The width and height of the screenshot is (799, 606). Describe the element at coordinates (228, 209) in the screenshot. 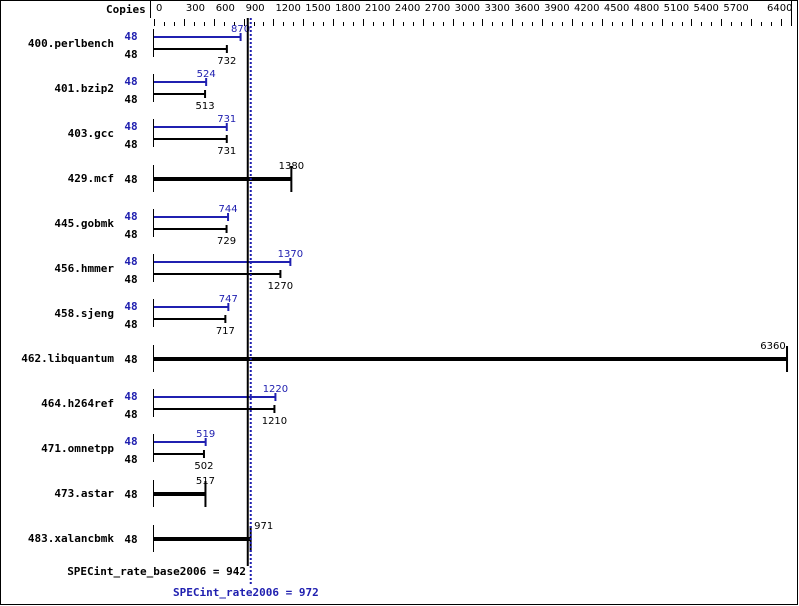

I see `peak-value-label: 744` at that location.